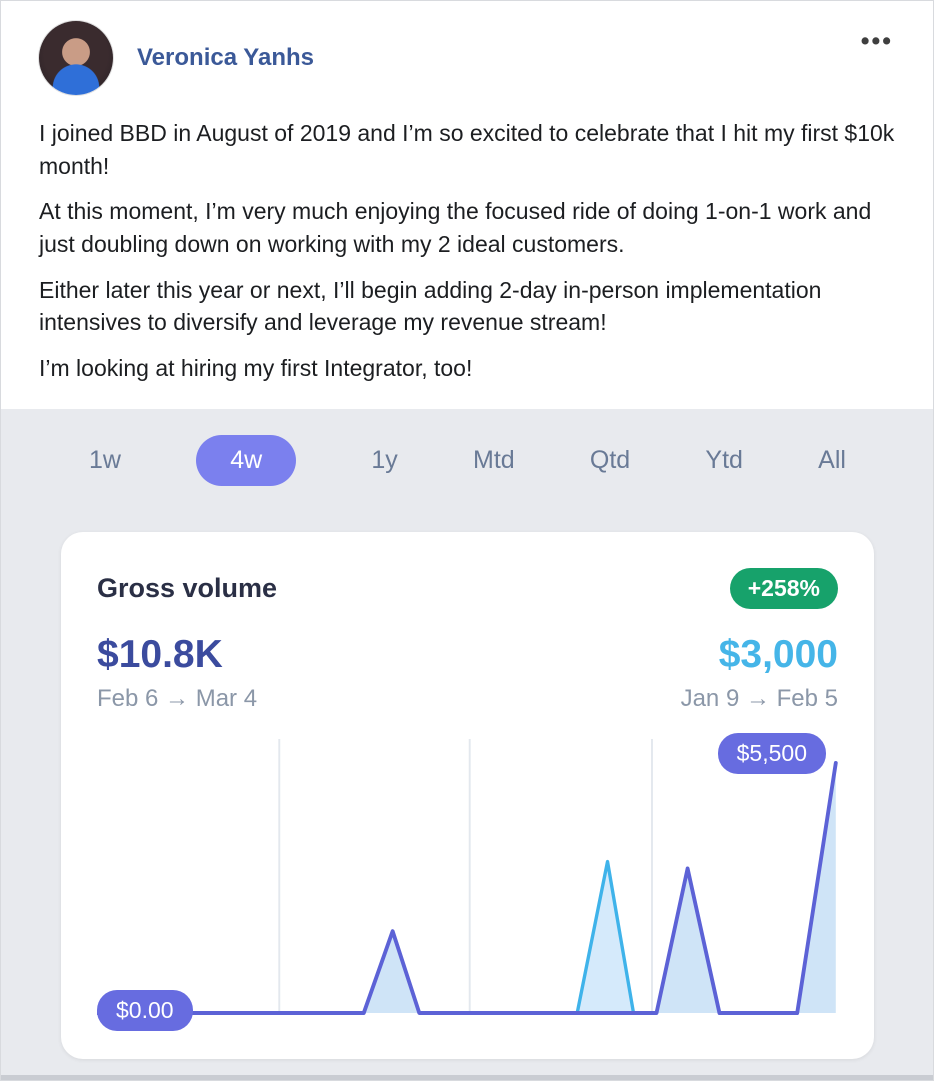  I want to click on previous-total: $3,000, so click(778, 654).